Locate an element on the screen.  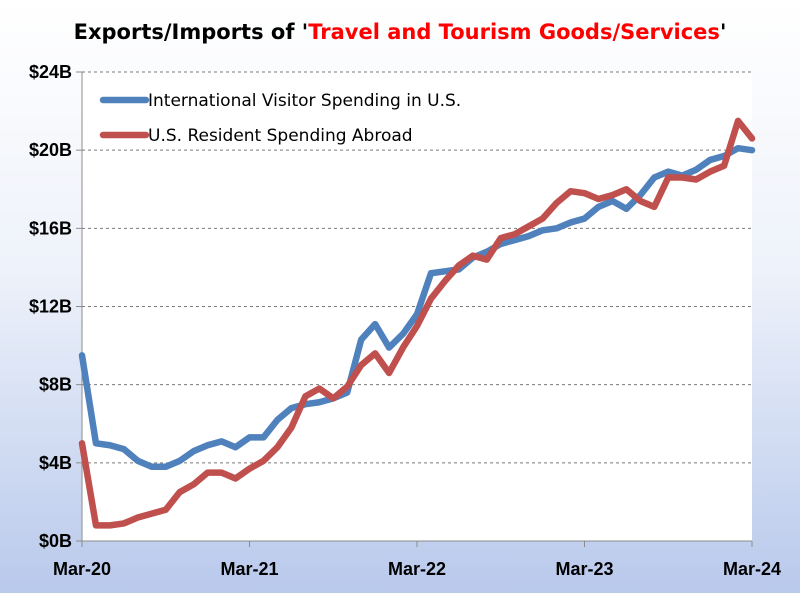
y-tick-label: $0B is located at coordinates (55, 541).